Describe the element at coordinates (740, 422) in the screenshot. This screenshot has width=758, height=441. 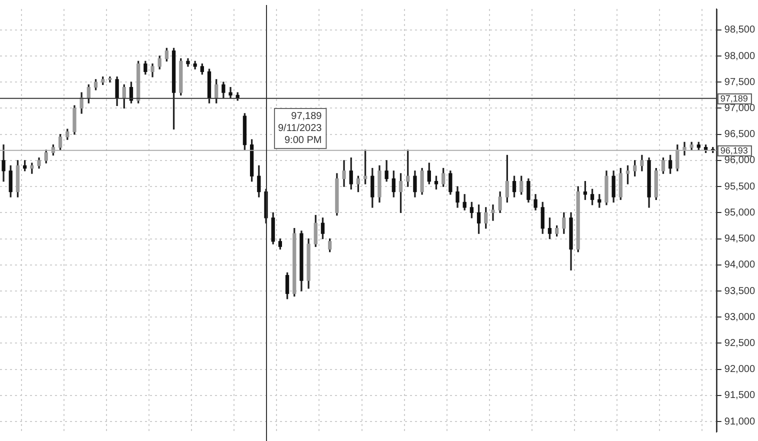
I see `y-tick-label: 91,000` at that location.